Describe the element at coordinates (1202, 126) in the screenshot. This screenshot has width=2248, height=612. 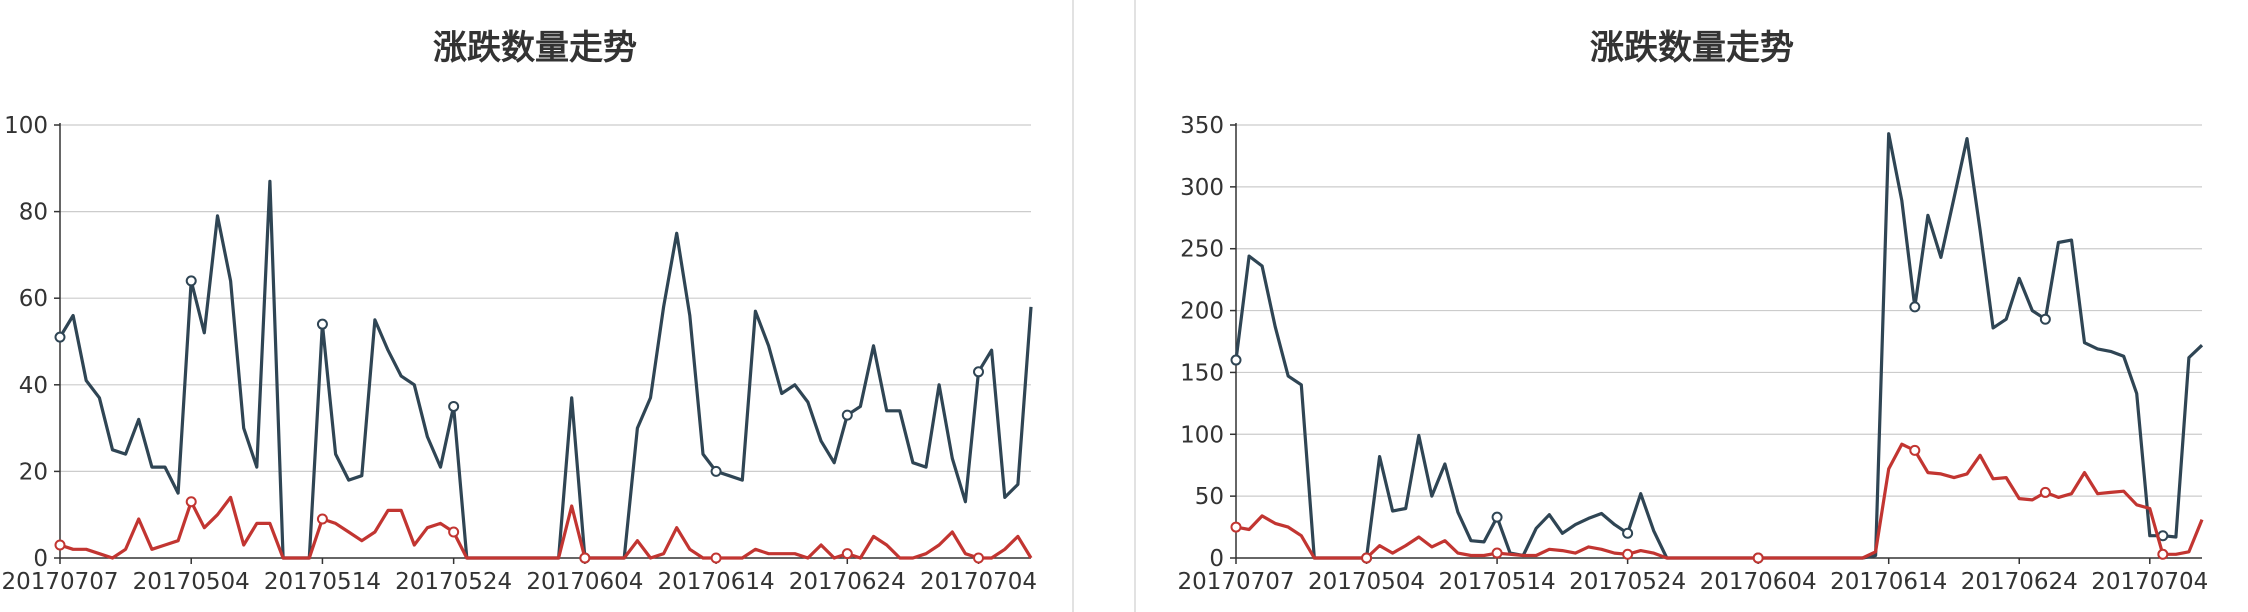
I see `y-tick-label: 350` at that location.